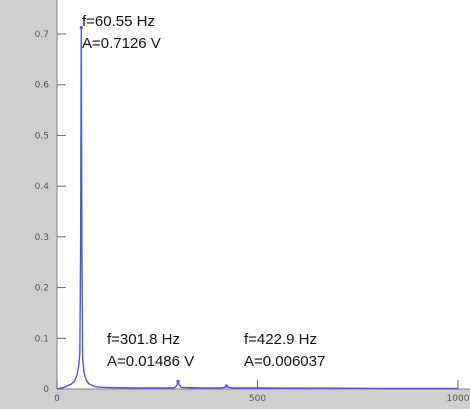  I want to click on peak-annotation: f=60.55 Hz A=0.7126 V, so click(120, 32).